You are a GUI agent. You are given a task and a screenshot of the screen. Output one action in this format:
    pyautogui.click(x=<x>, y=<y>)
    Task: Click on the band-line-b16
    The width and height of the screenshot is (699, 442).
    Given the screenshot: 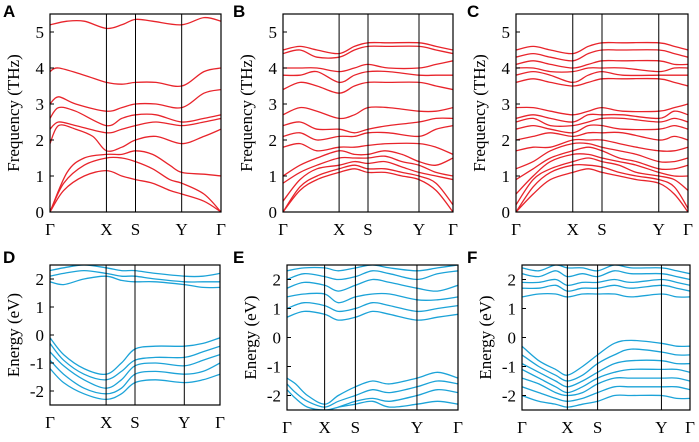 What is the action you would take?
    pyautogui.click(x=602, y=64)
    